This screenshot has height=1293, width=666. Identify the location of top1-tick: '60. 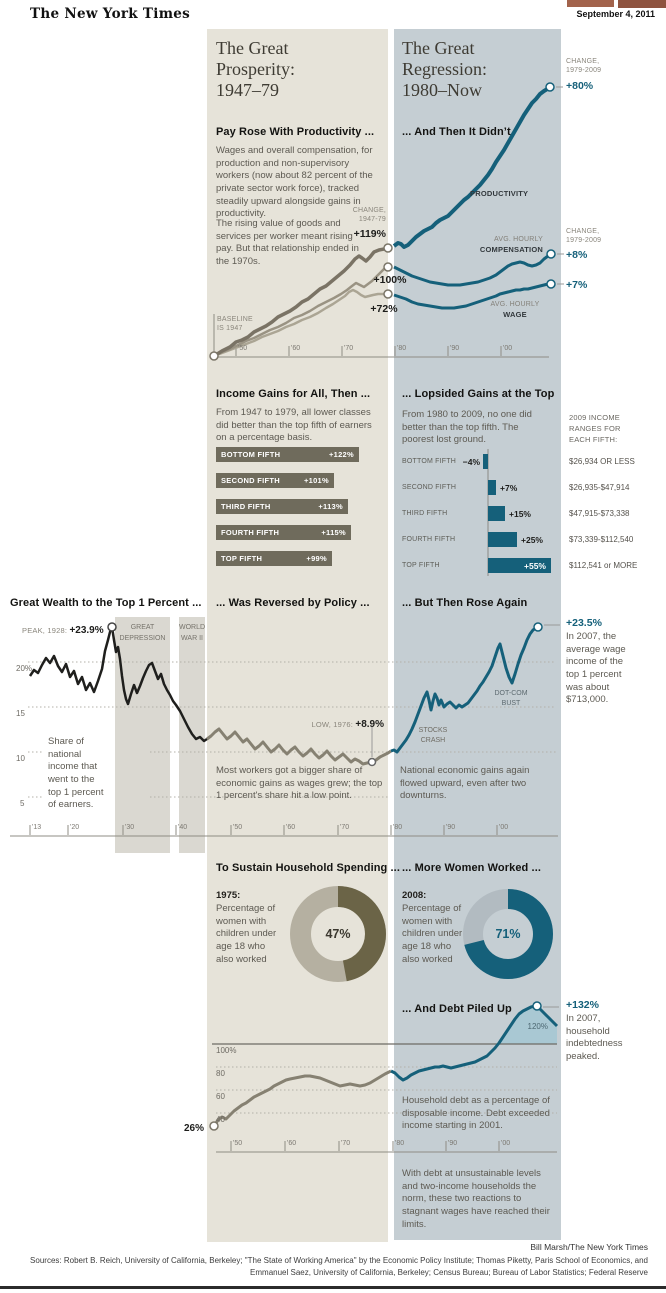
(291, 827).